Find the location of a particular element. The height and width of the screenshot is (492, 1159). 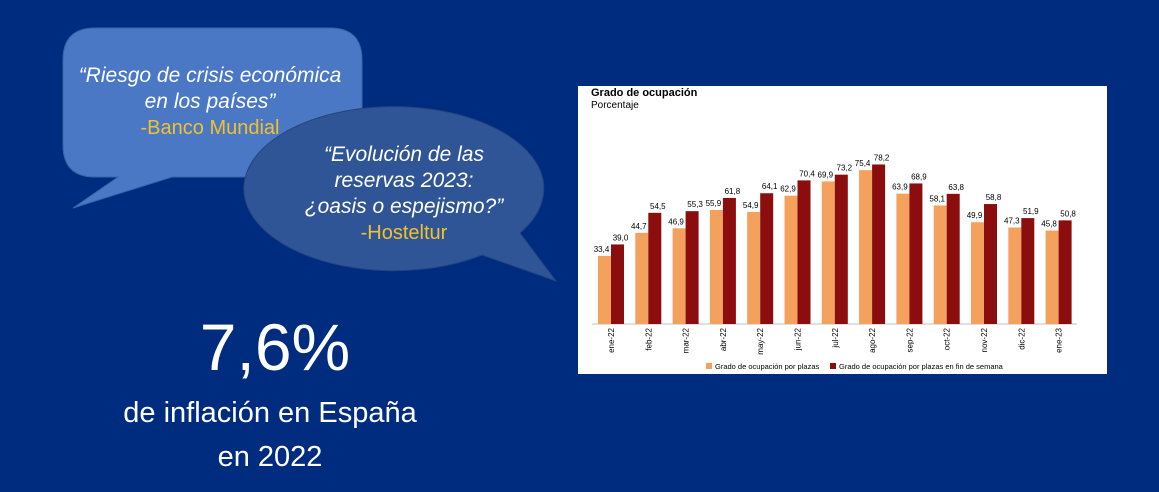

x-tick-label: sep-22 is located at coordinates (909, 339).